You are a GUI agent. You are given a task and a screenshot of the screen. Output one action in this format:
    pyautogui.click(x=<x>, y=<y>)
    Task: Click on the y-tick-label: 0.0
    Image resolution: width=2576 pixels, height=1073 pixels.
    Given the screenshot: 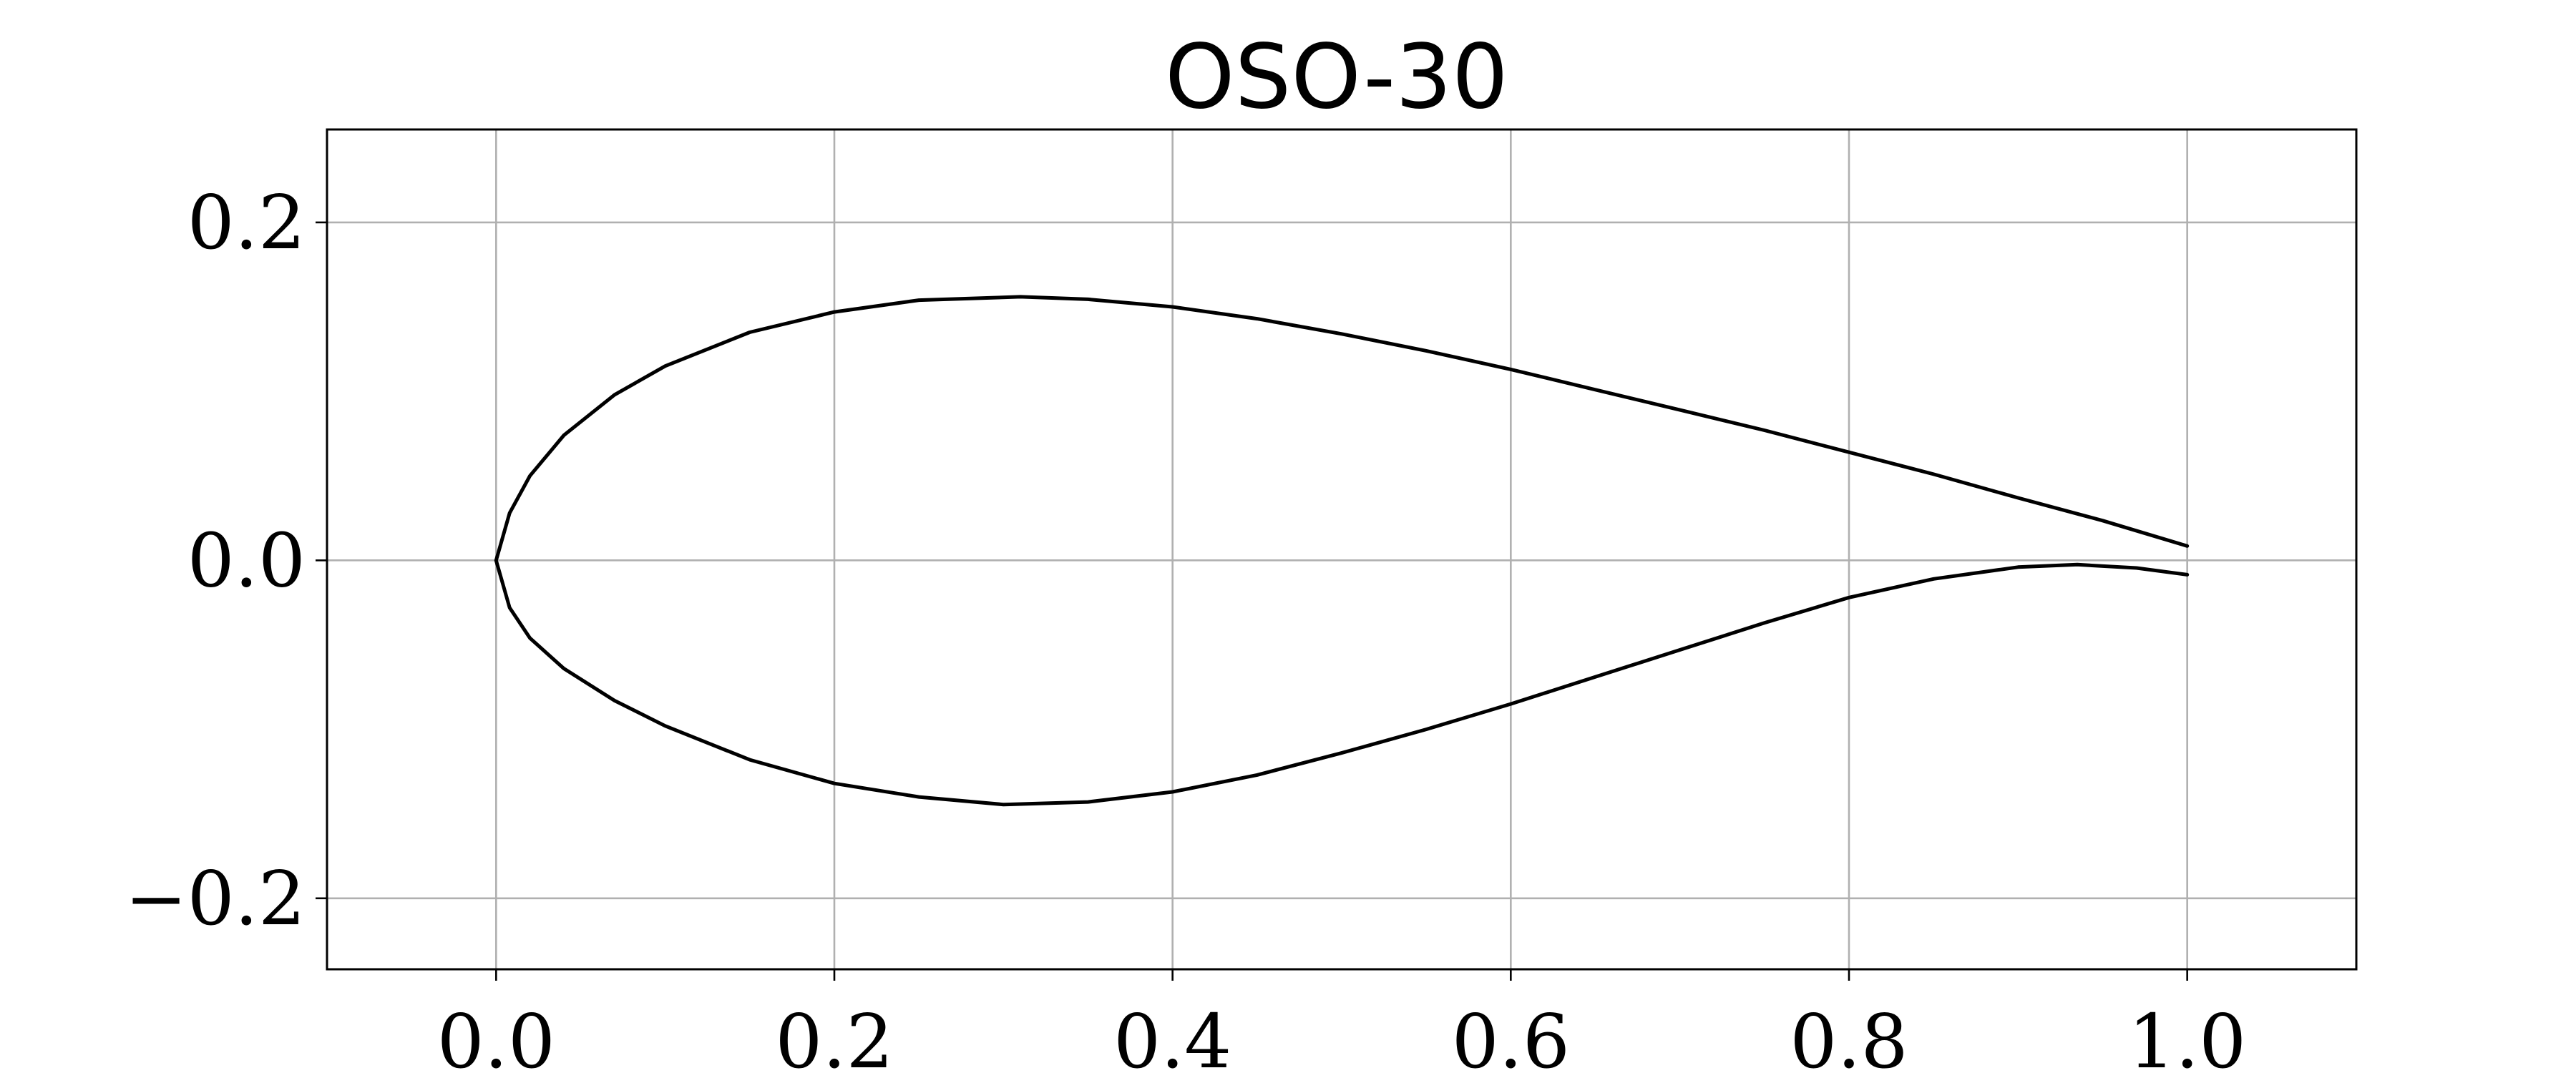 What is the action you would take?
    pyautogui.click(x=246, y=560)
    